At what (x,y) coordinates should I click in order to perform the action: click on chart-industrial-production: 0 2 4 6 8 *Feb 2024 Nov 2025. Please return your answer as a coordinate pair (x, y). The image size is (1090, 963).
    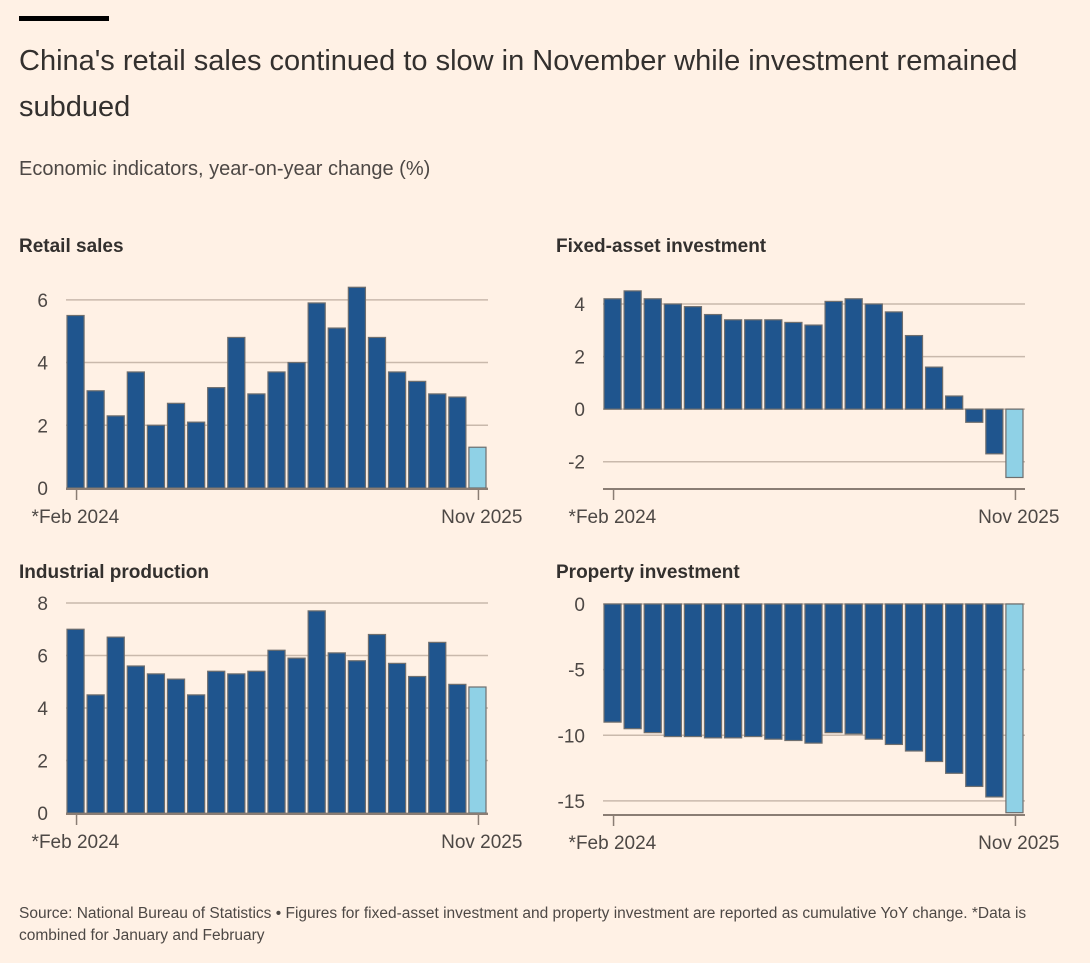
    Looking at the image, I should click on (277, 723).